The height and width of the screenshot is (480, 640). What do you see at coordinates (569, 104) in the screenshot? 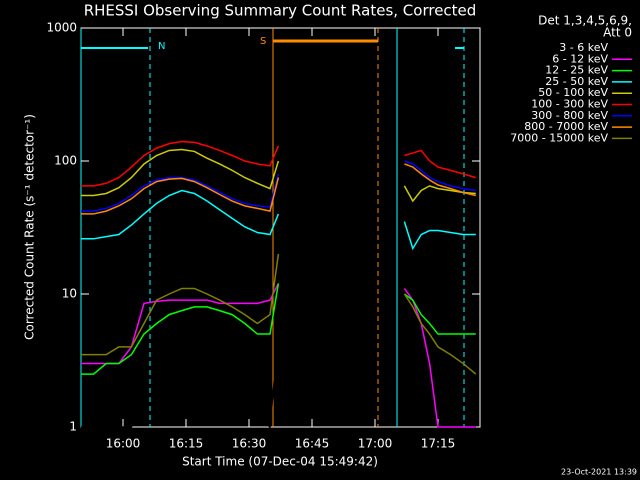
I see `legend-label: 100 - 300 keV` at bounding box center [569, 104].